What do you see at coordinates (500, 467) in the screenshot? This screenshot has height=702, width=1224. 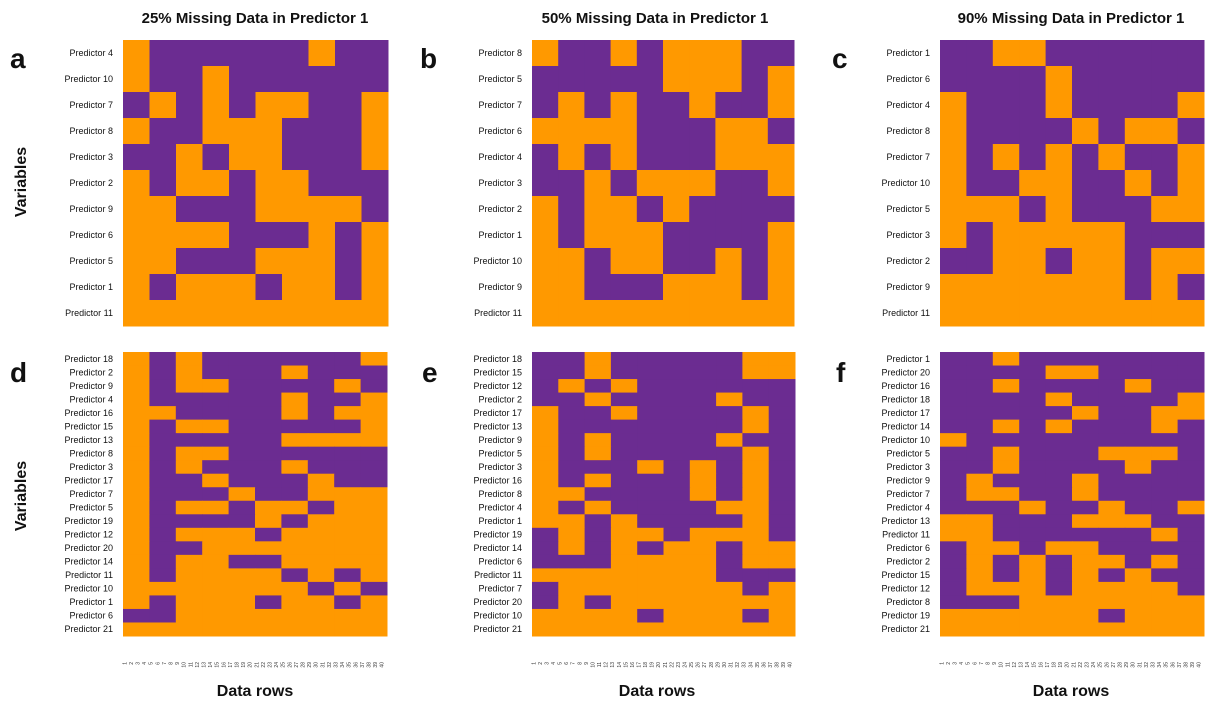 I see `row-label: Predictor 3` at bounding box center [500, 467].